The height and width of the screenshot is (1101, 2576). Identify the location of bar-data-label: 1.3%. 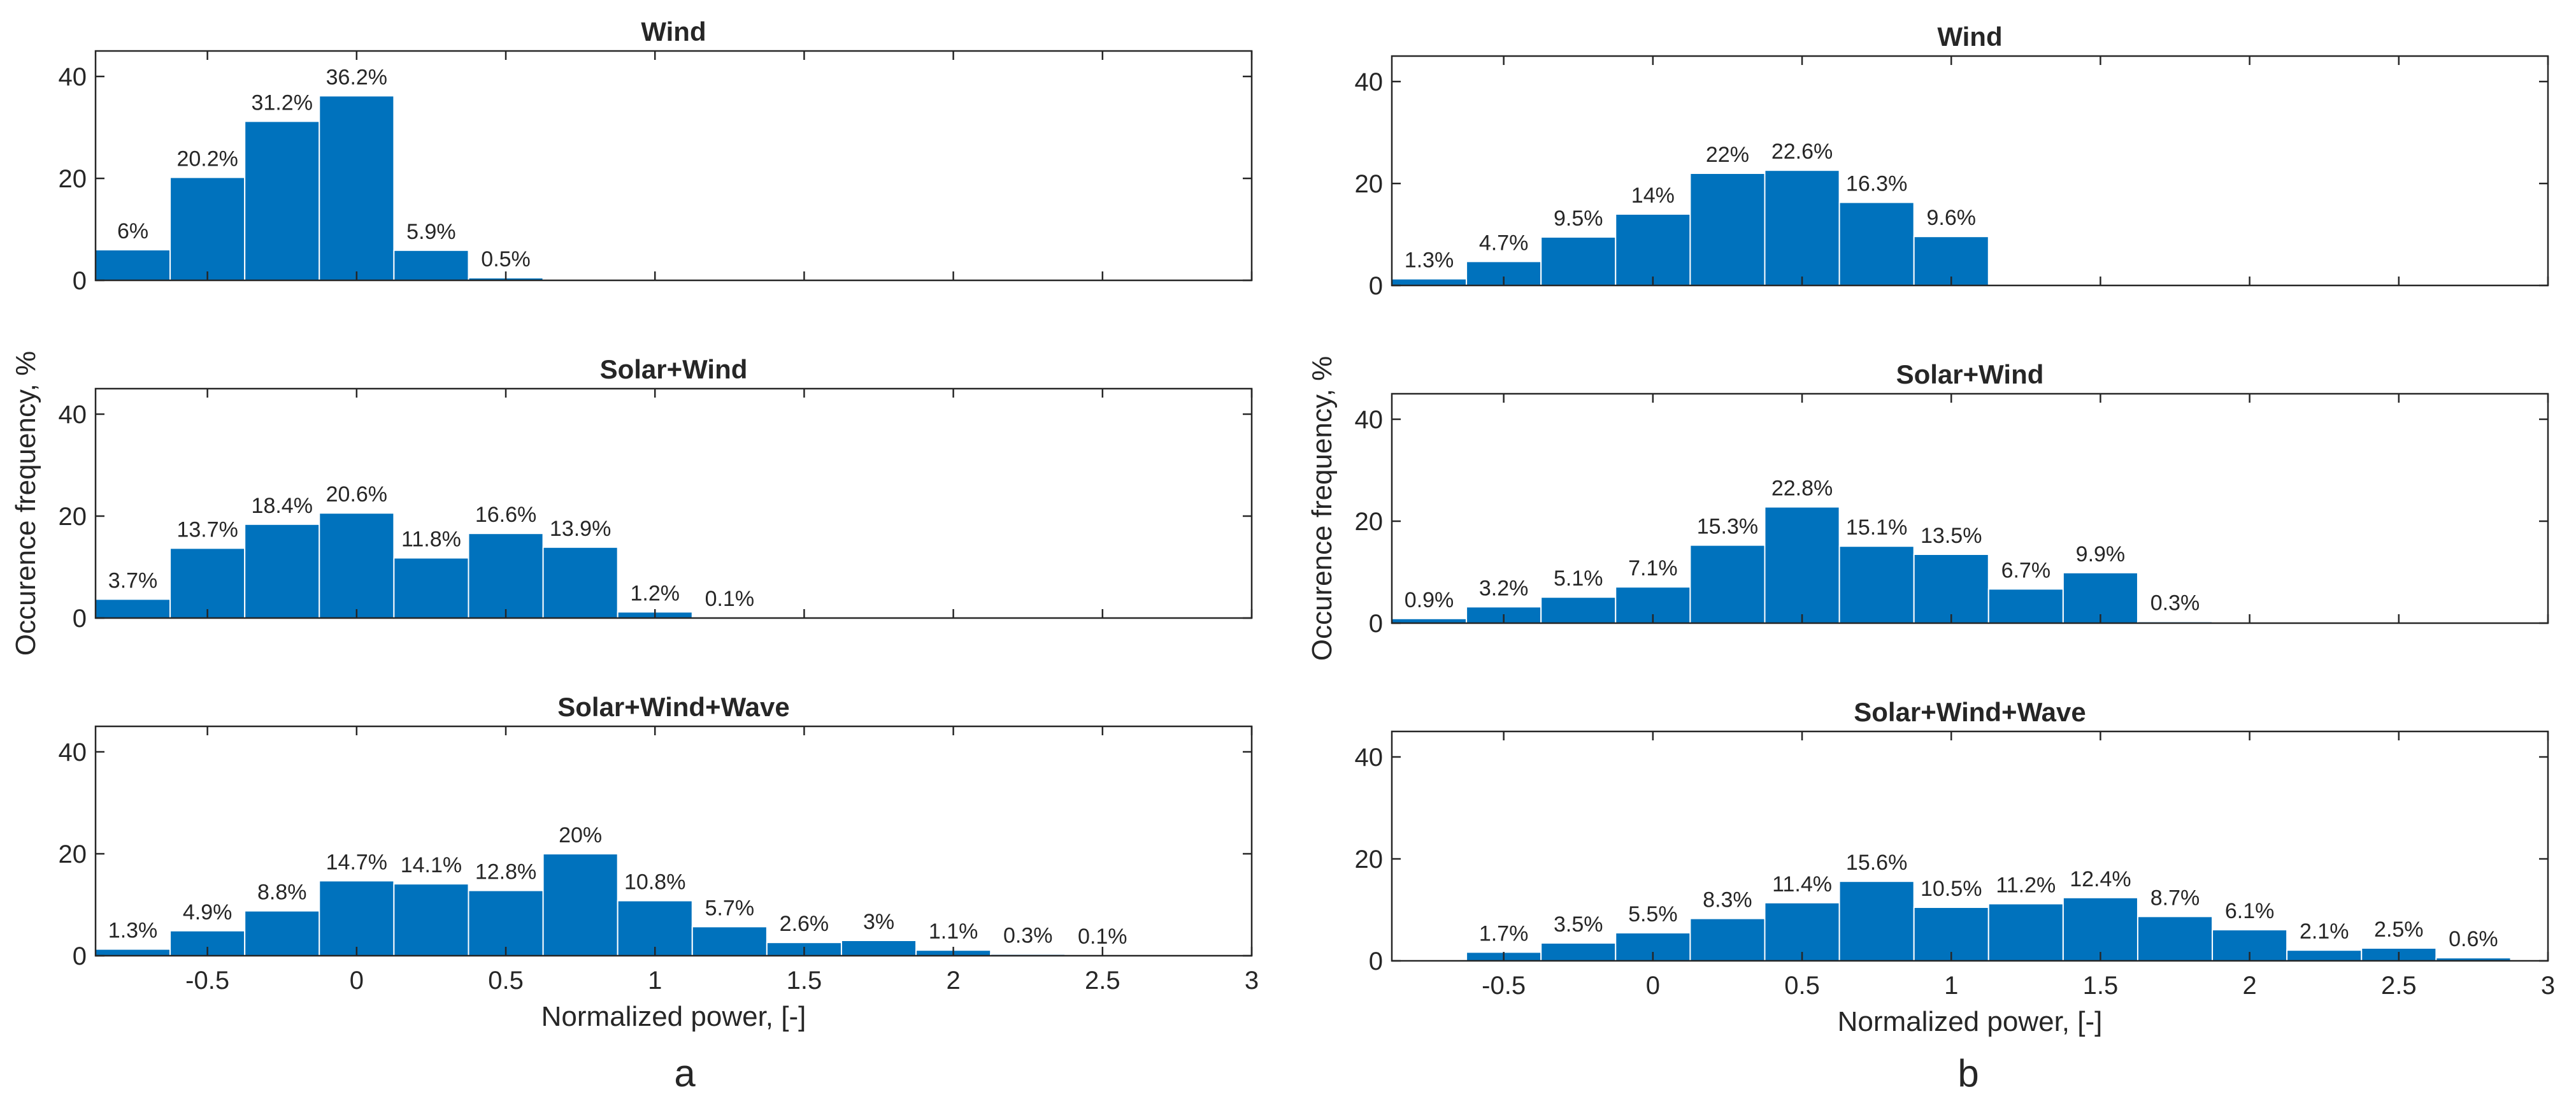
(1429, 260).